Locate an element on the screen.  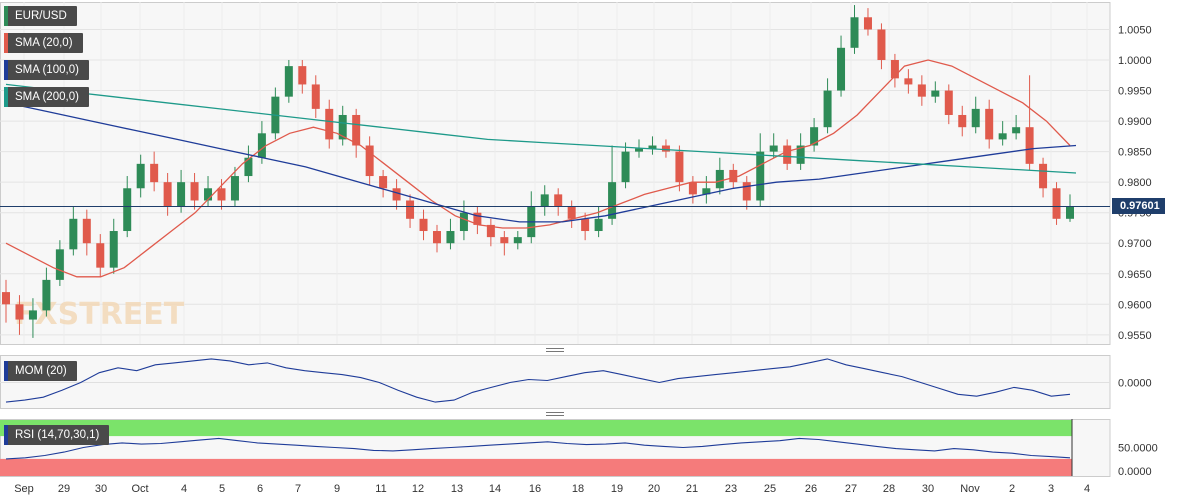
price-tick-label: 0.9950 is located at coordinates (1135, 92).